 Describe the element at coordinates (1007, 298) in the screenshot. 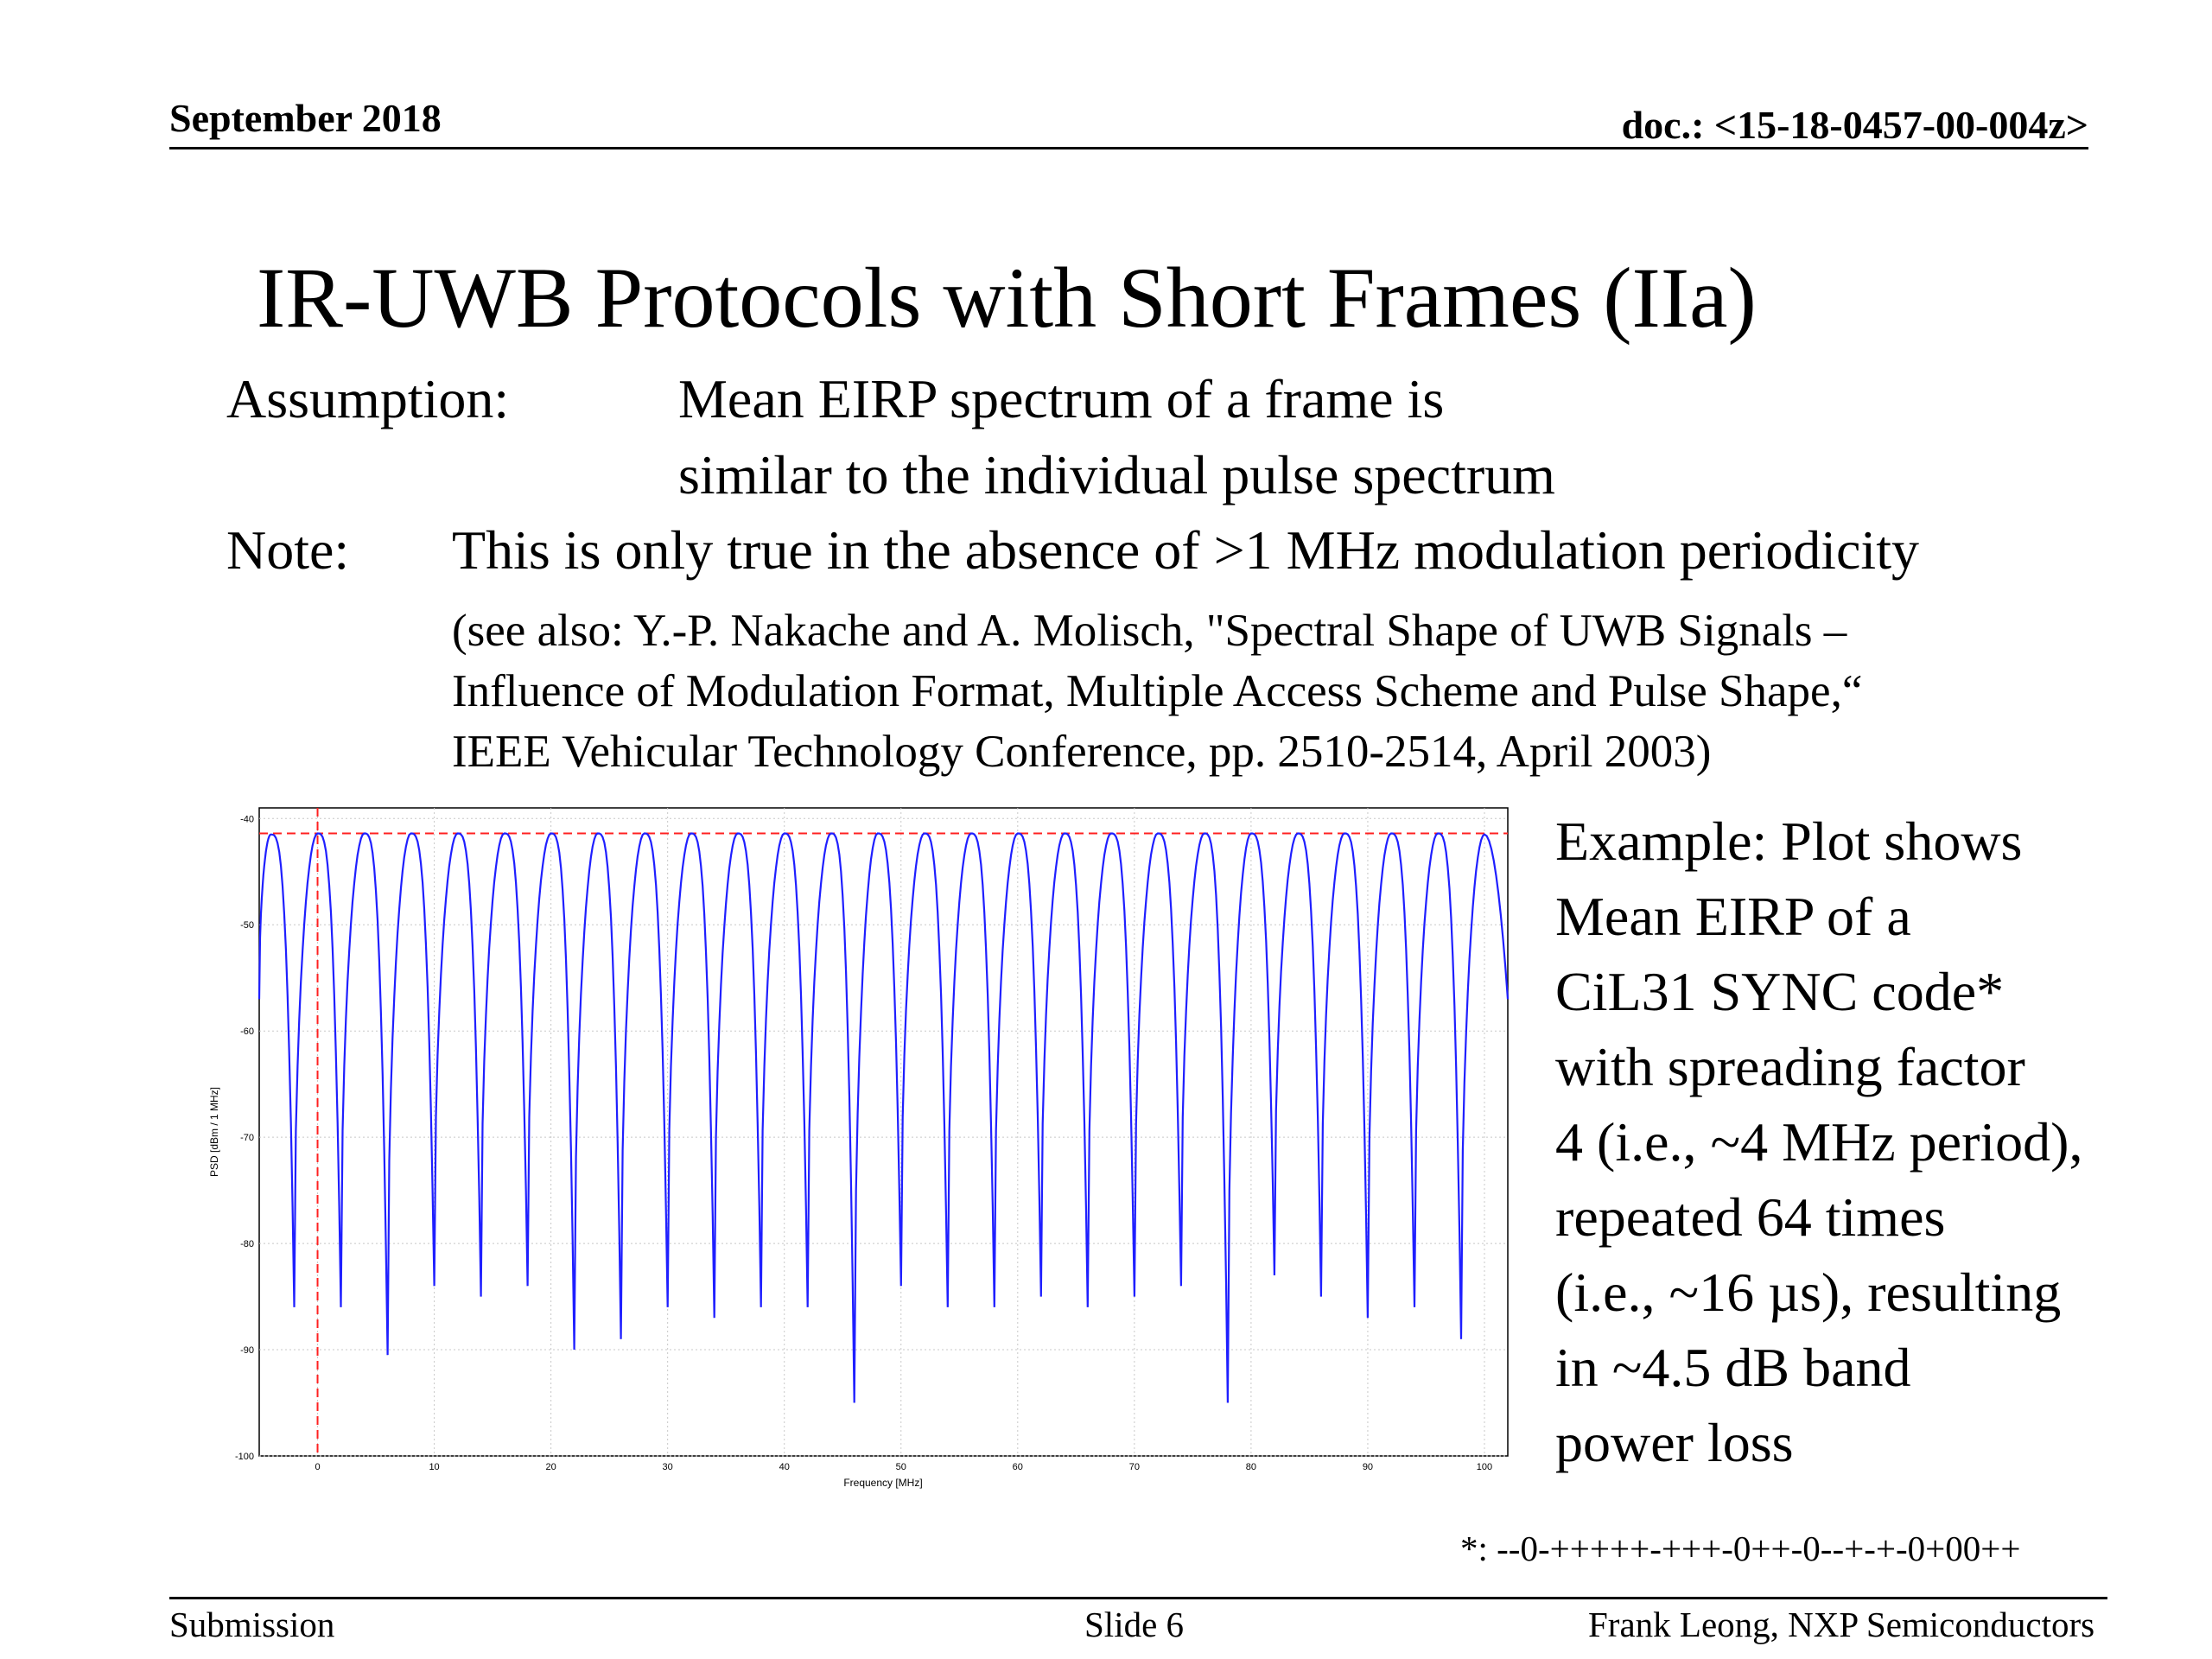

I see `slide-title: IR-UWB Protocols with Short Frames (IIa)` at that location.